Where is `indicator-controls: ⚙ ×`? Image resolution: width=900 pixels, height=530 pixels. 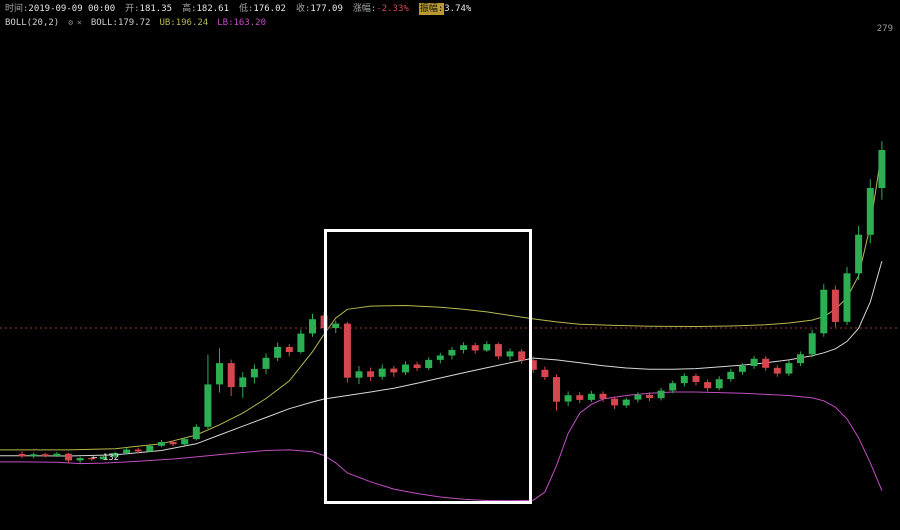
indicator-controls: ⚙ × is located at coordinates (75, 23).